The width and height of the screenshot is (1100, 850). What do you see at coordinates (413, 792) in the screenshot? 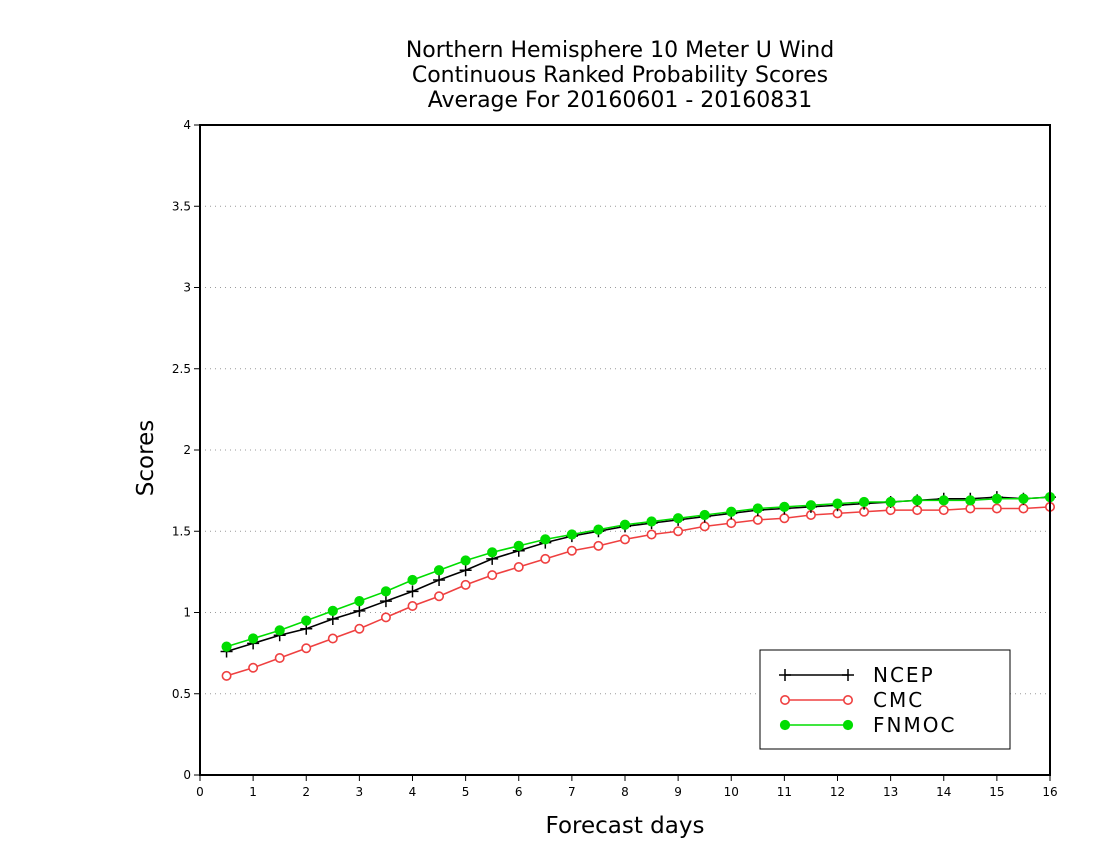
I see `x-tick-label: 4` at bounding box center [413, 792].